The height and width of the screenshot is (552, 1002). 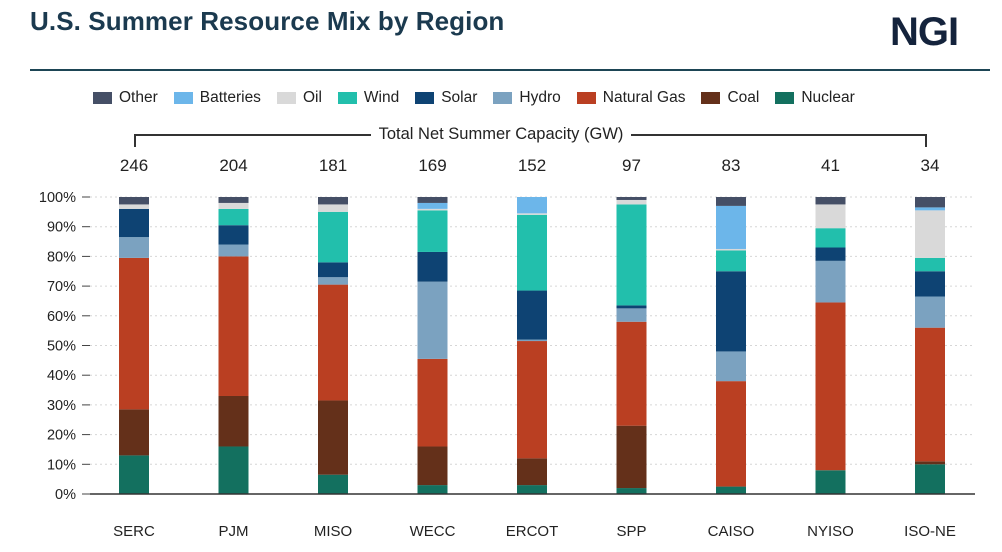 I want to click on capacity-title: Total Net Summer Capacity (GW), so click(x=501, y=134).